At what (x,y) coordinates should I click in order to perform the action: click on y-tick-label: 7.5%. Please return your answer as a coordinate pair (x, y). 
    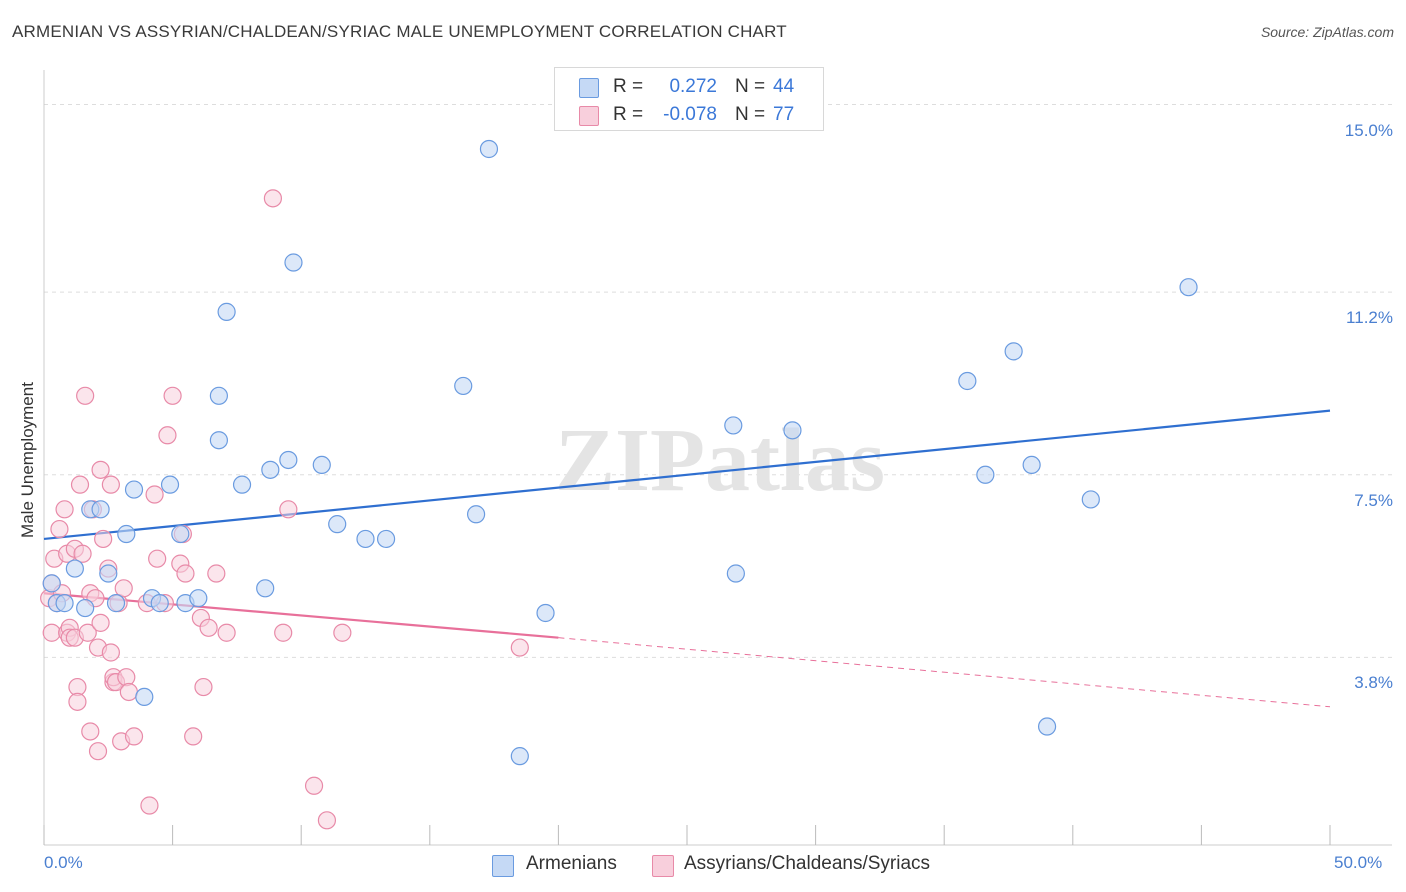
    Looking at the image, I should click on (1373, 500).